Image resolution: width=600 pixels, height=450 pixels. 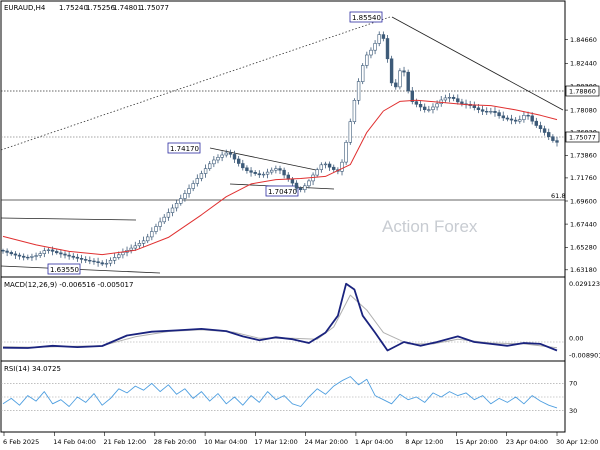 I want to click on channel-lower-line, so click(x=80, y=269).